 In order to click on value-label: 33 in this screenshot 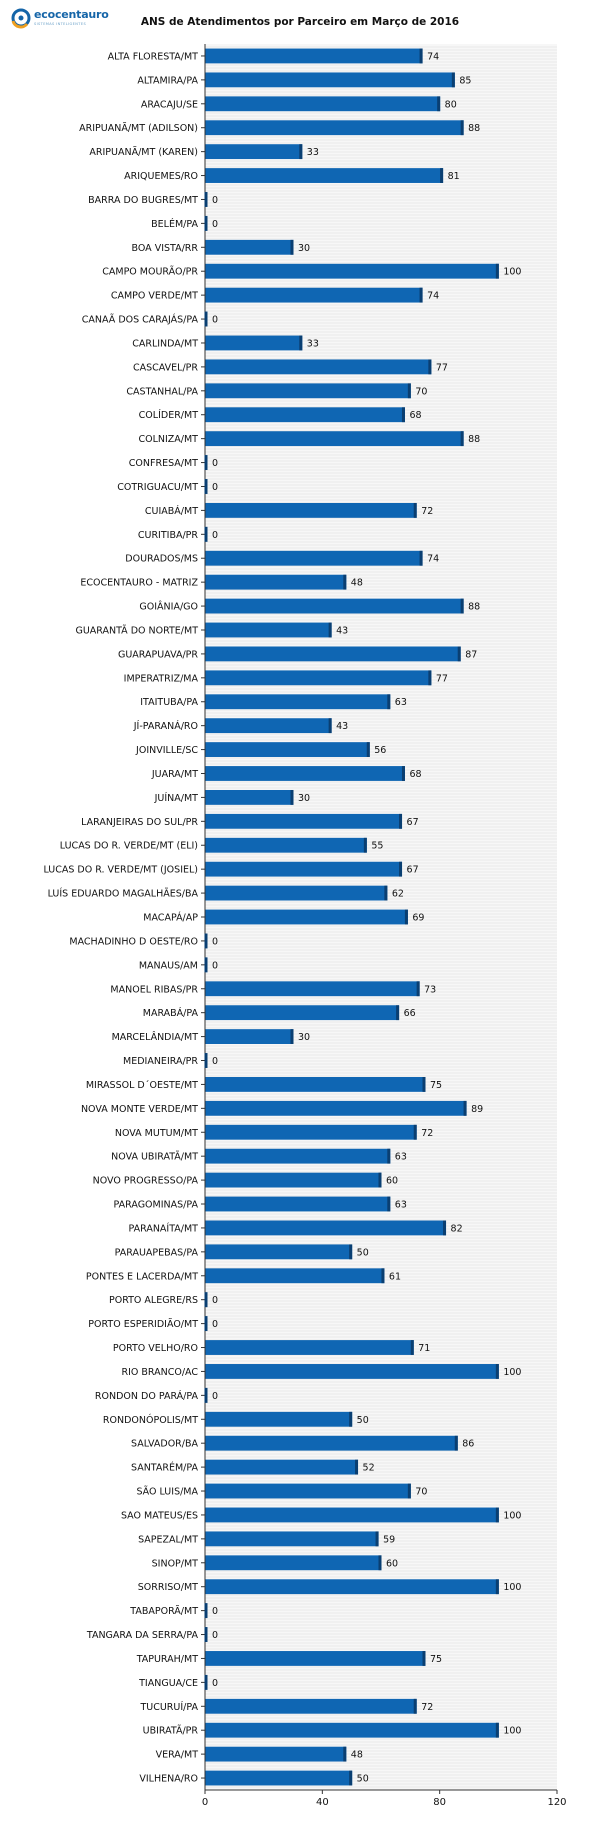, I will do `click(313, 343)`.